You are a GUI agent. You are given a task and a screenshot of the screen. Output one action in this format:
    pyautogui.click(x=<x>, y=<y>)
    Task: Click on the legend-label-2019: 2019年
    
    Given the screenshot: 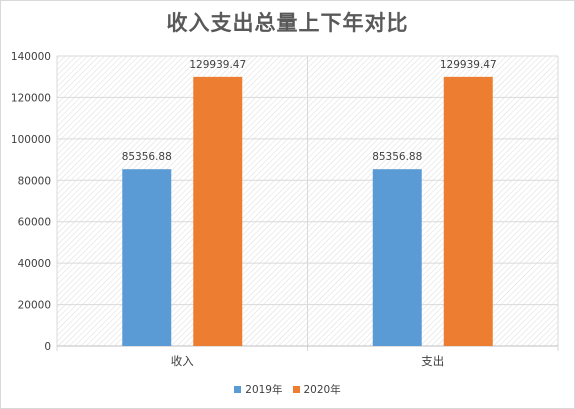 What is the action you would take?
    pyautogui.click(x=264, y=390)
    